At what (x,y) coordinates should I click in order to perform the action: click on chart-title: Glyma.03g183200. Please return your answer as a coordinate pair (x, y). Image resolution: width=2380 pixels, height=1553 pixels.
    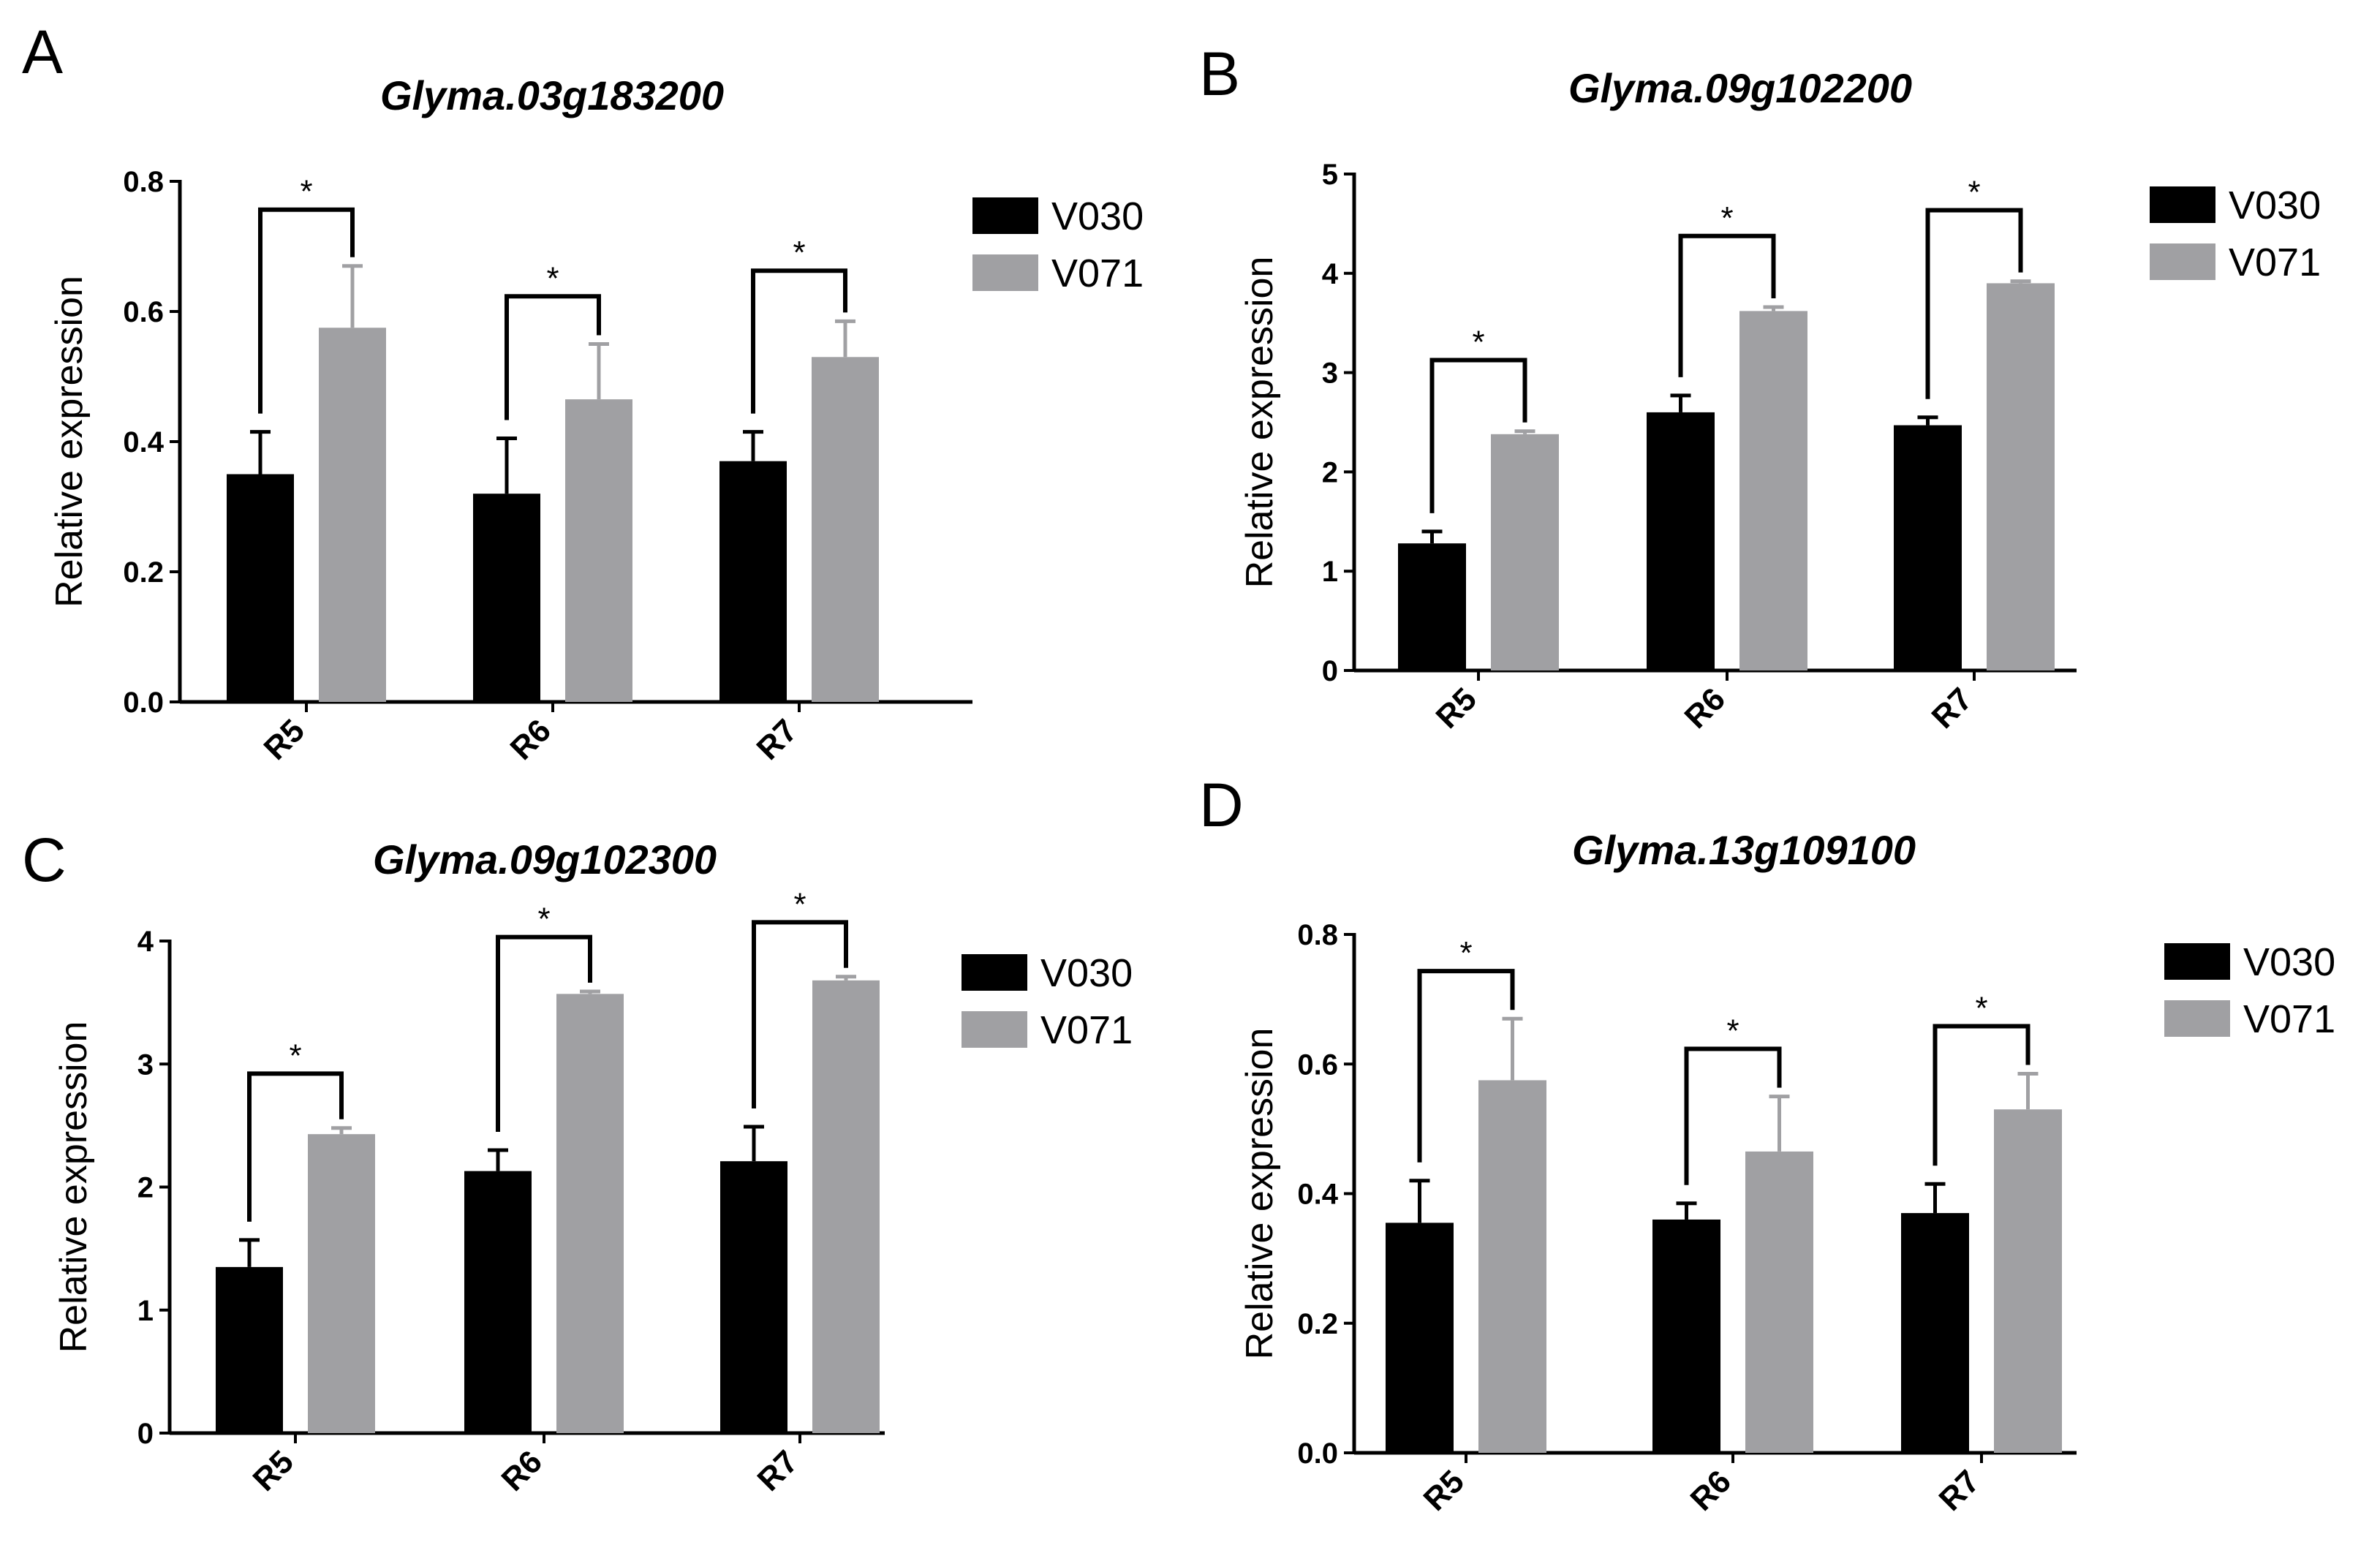
    Looking at the image, I should click on (552, 95).